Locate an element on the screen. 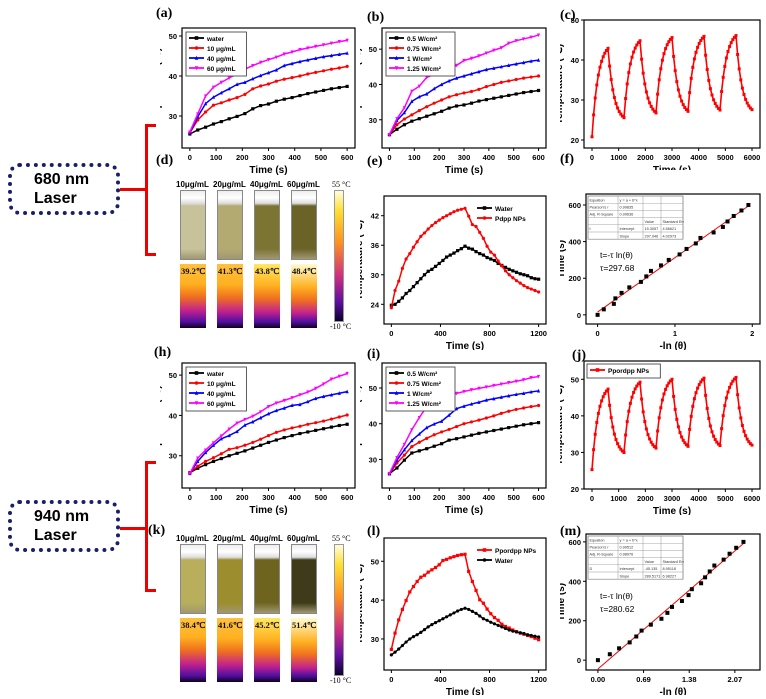 This screenshot has width=766, height=699. max-temperature-label: 38.4℃ is located at coordinates (193, 625).